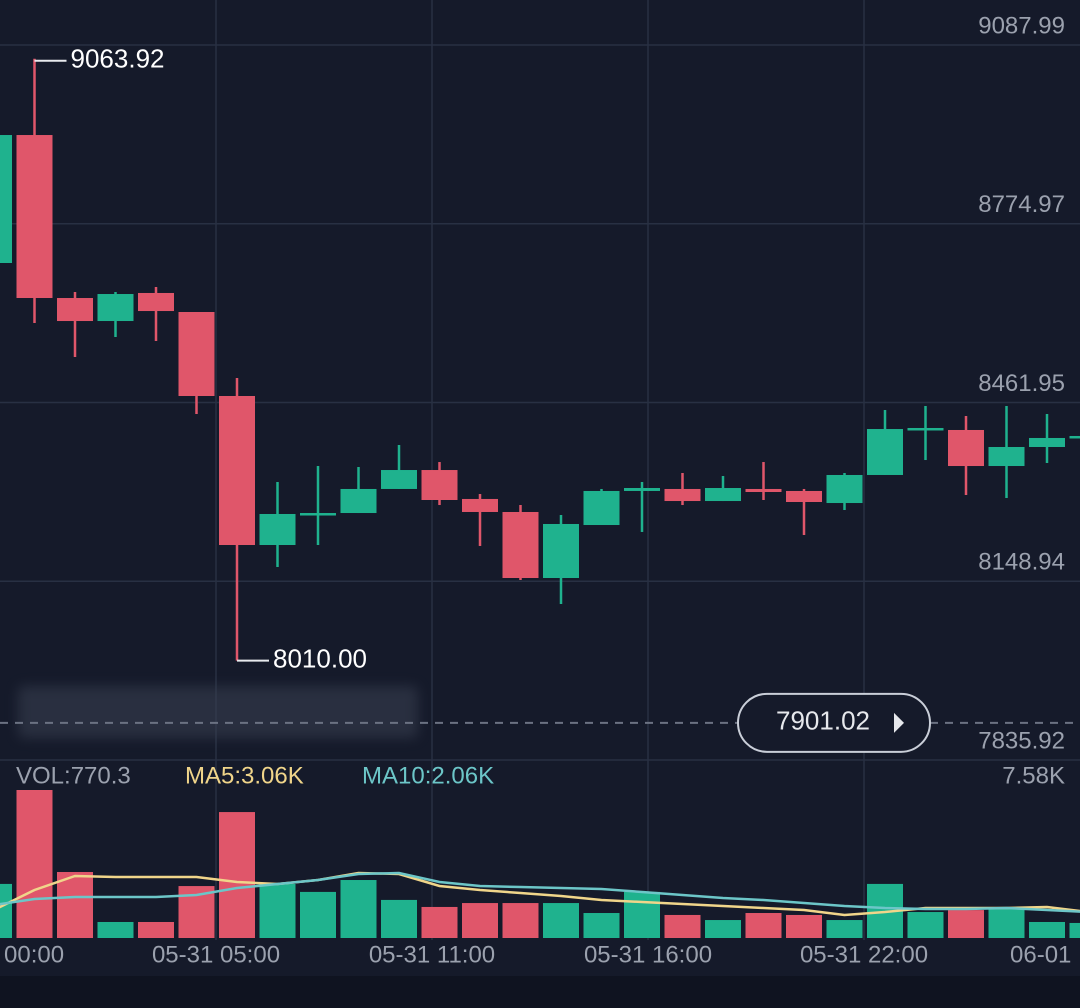  What do you see at coordinates (648, 954) in the screenshot?
I see `x-tick-label: 05-31 16:00` at bounding box center [648, 954].